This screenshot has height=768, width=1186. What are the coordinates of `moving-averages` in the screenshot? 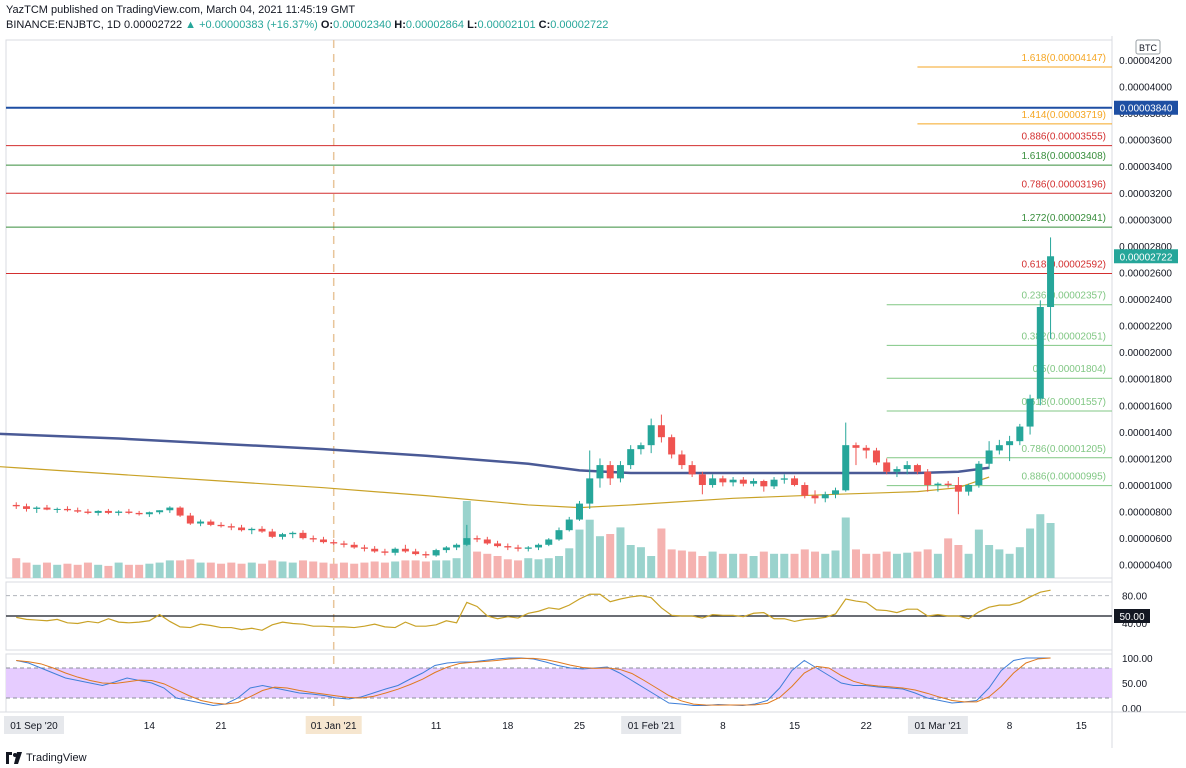 It's located at (495, 470).